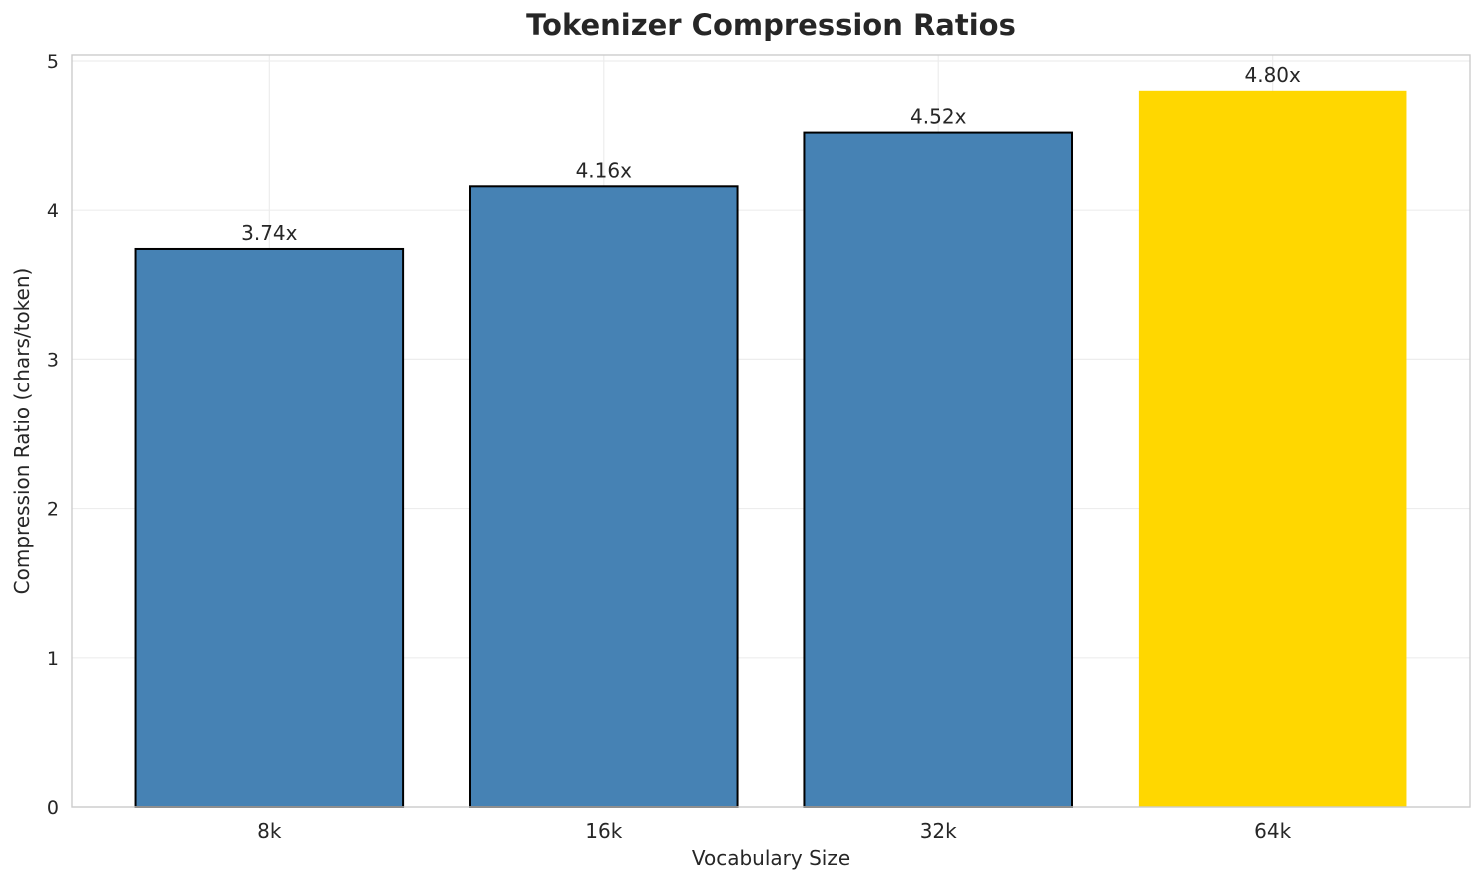 This screenshot has height=885, width=1483. Describe the element at coordinates (269, 233) in the screenshot. I see `bar-value-label: 3.74x` at that location.